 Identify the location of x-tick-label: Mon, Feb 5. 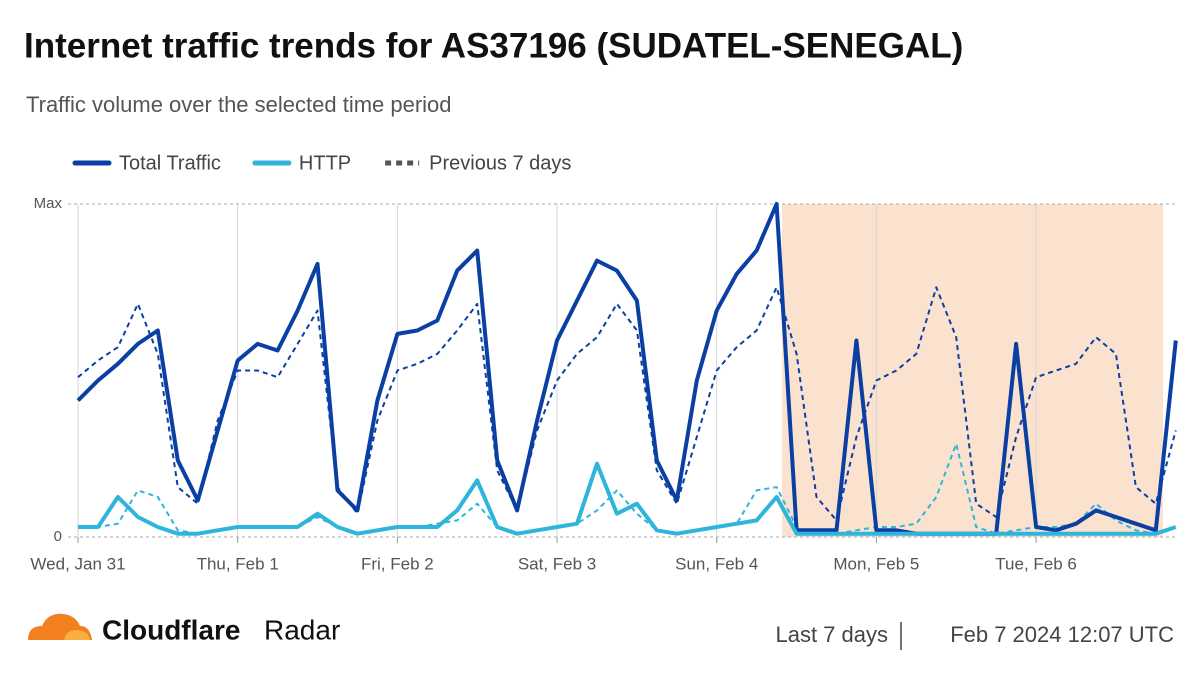
(876, 563).